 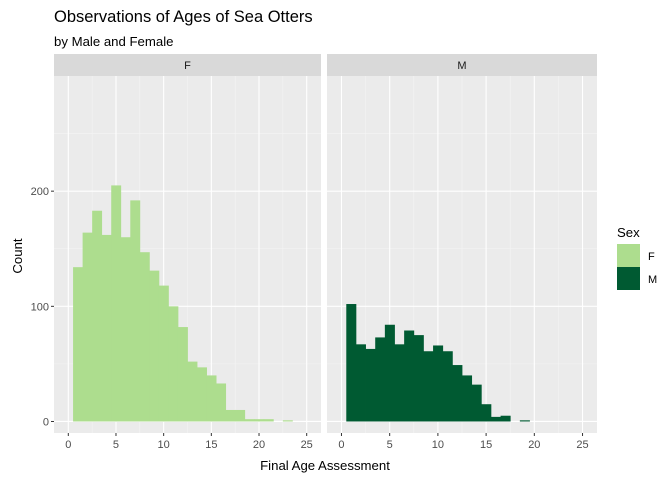 I want to click on y-tick-label: 200, so click(x=40, y=192).